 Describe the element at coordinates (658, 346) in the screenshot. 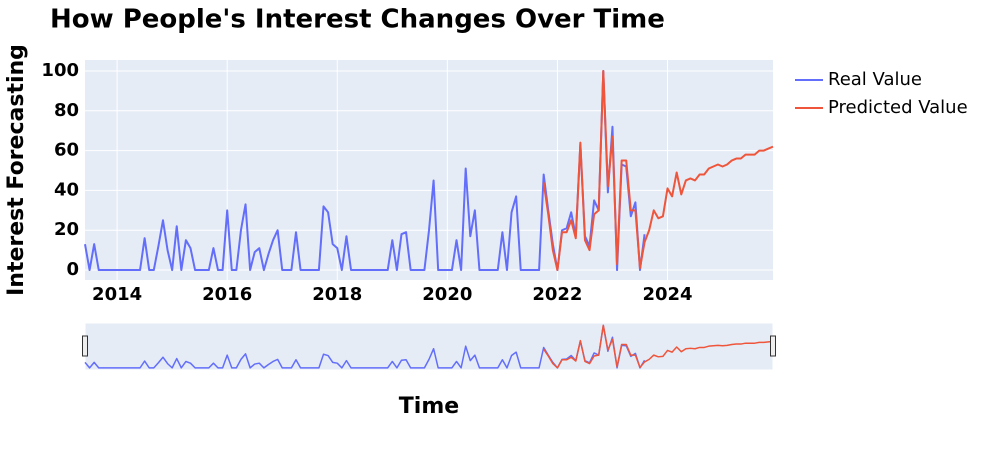

I see `slider-line` at that location.